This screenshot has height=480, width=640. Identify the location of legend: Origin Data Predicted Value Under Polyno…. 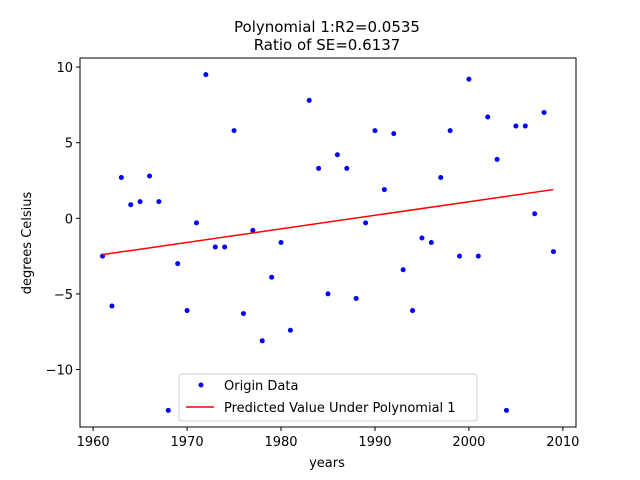
(328, 397).